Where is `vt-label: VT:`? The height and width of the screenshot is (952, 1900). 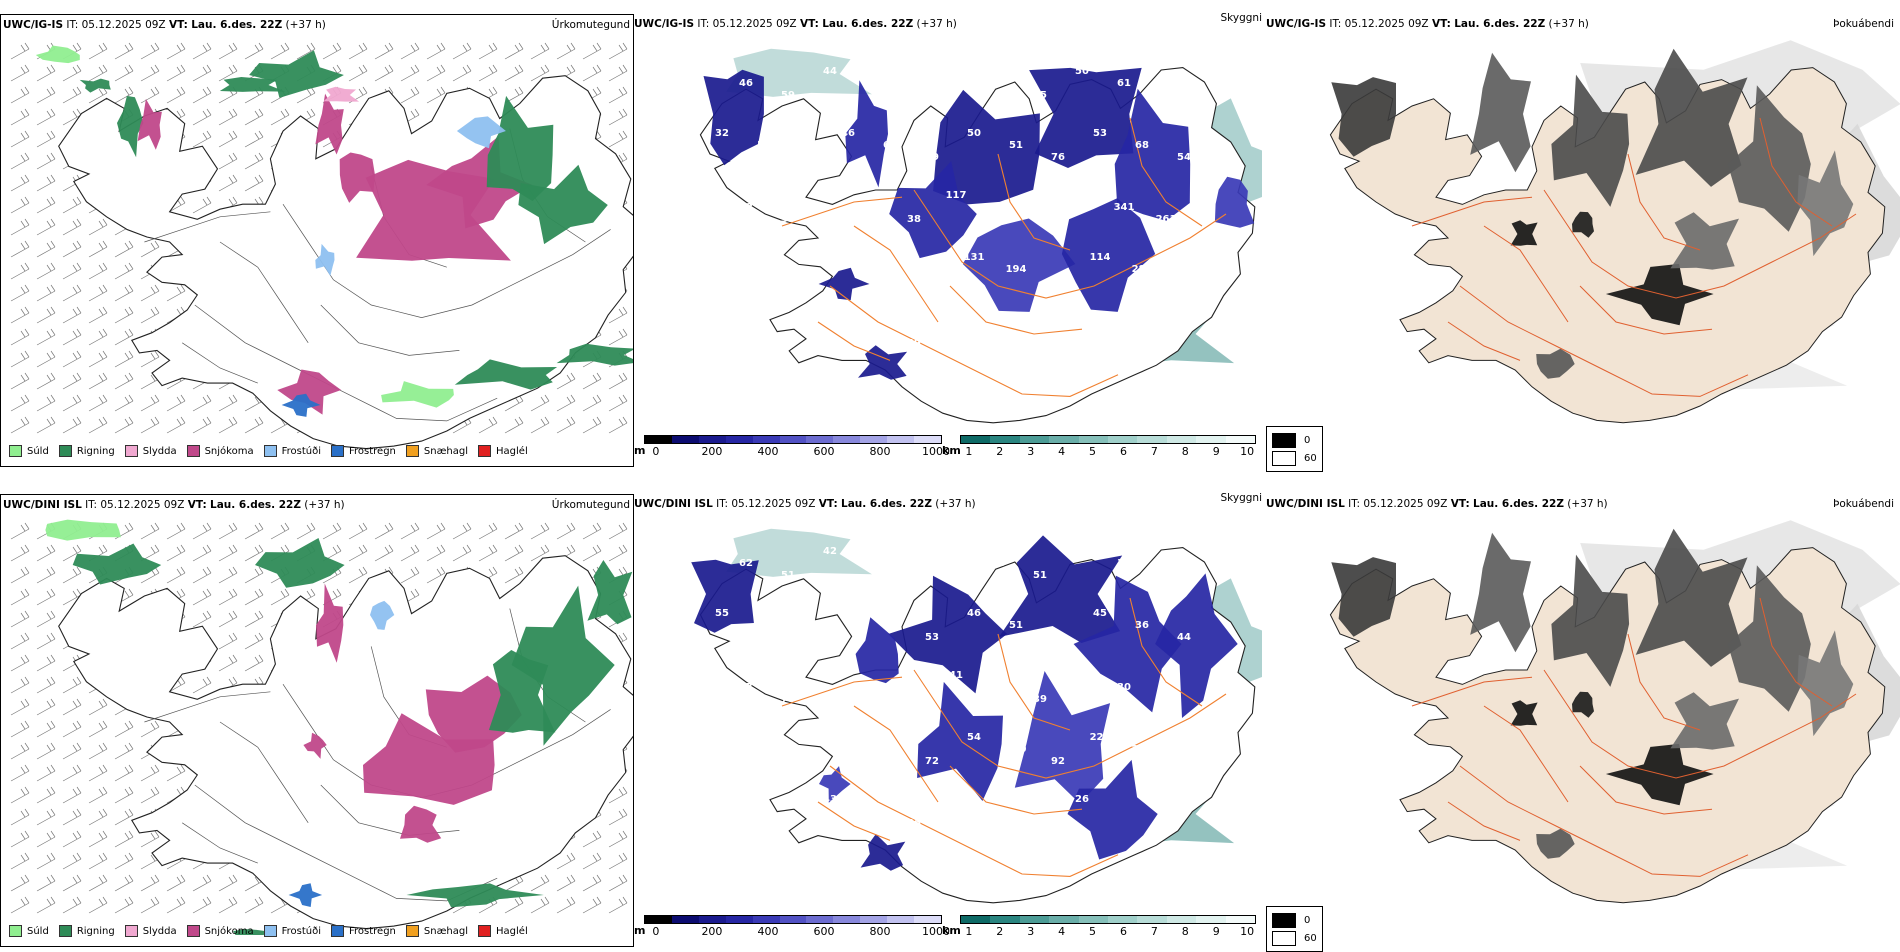
vt-label: VT: is located at coordinates (1460, 504).